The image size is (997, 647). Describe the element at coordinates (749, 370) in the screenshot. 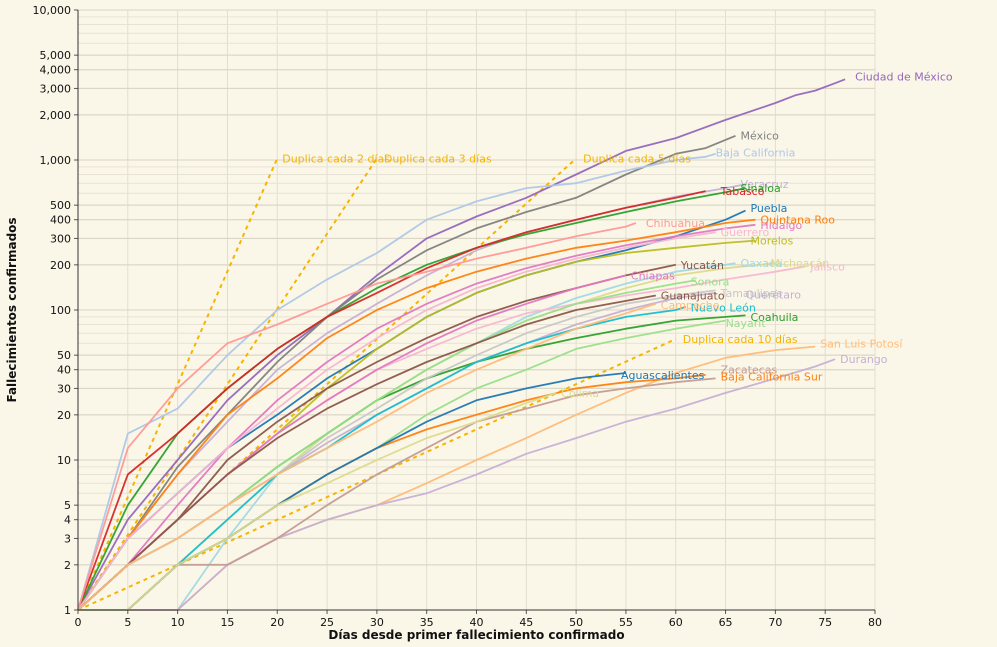

I see `series-label: Zacatecas` at that location.